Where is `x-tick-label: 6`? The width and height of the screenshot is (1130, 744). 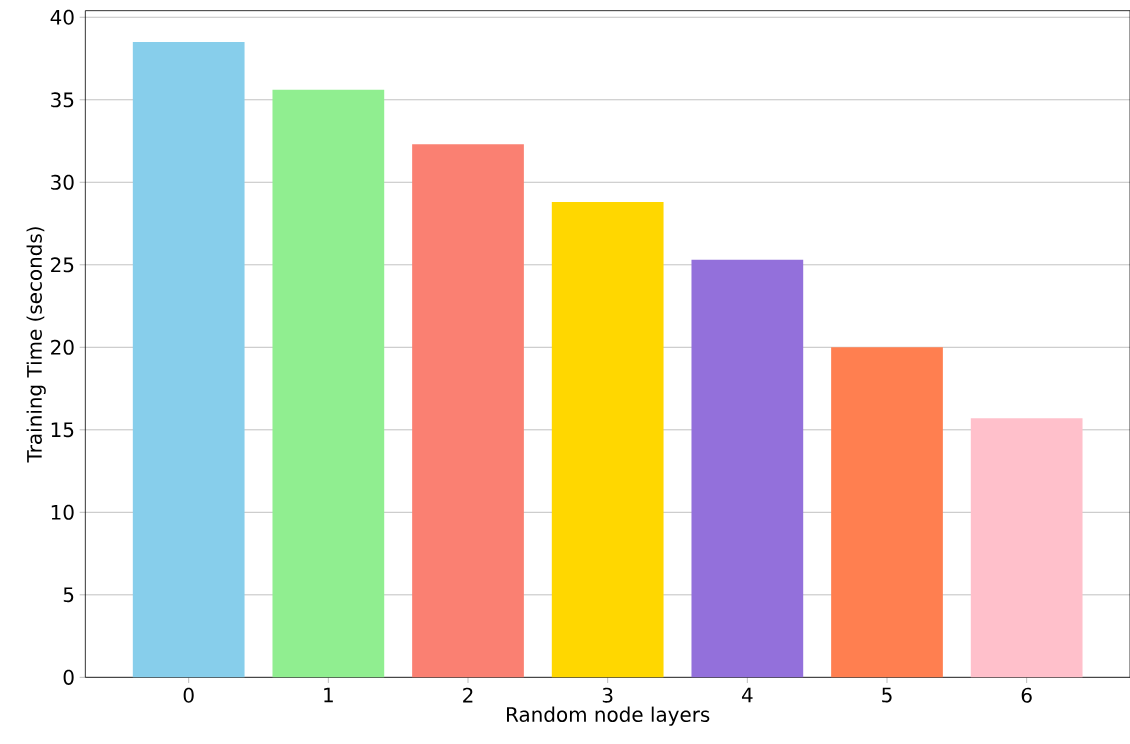
x-tick-label: 6 is located at coordinates (1026, 695).